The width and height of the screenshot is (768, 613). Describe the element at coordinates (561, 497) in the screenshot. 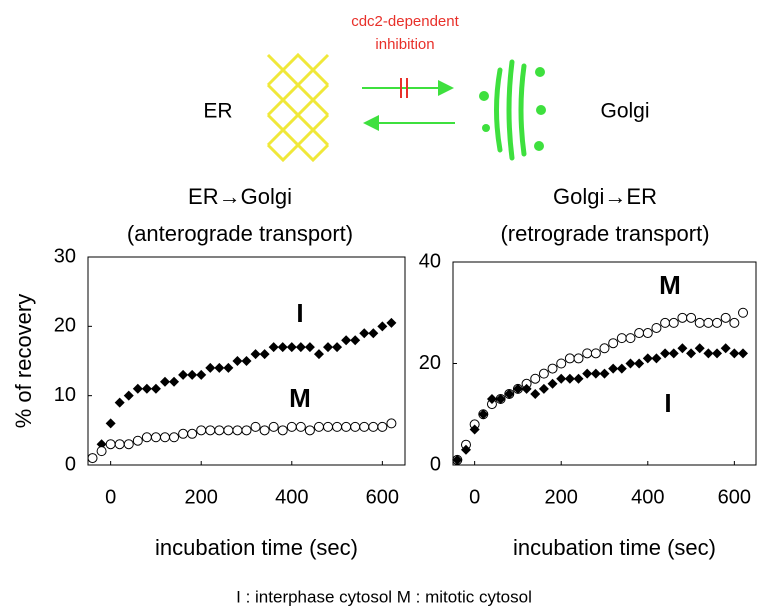

I see `x-tick-label: 200` at that location.